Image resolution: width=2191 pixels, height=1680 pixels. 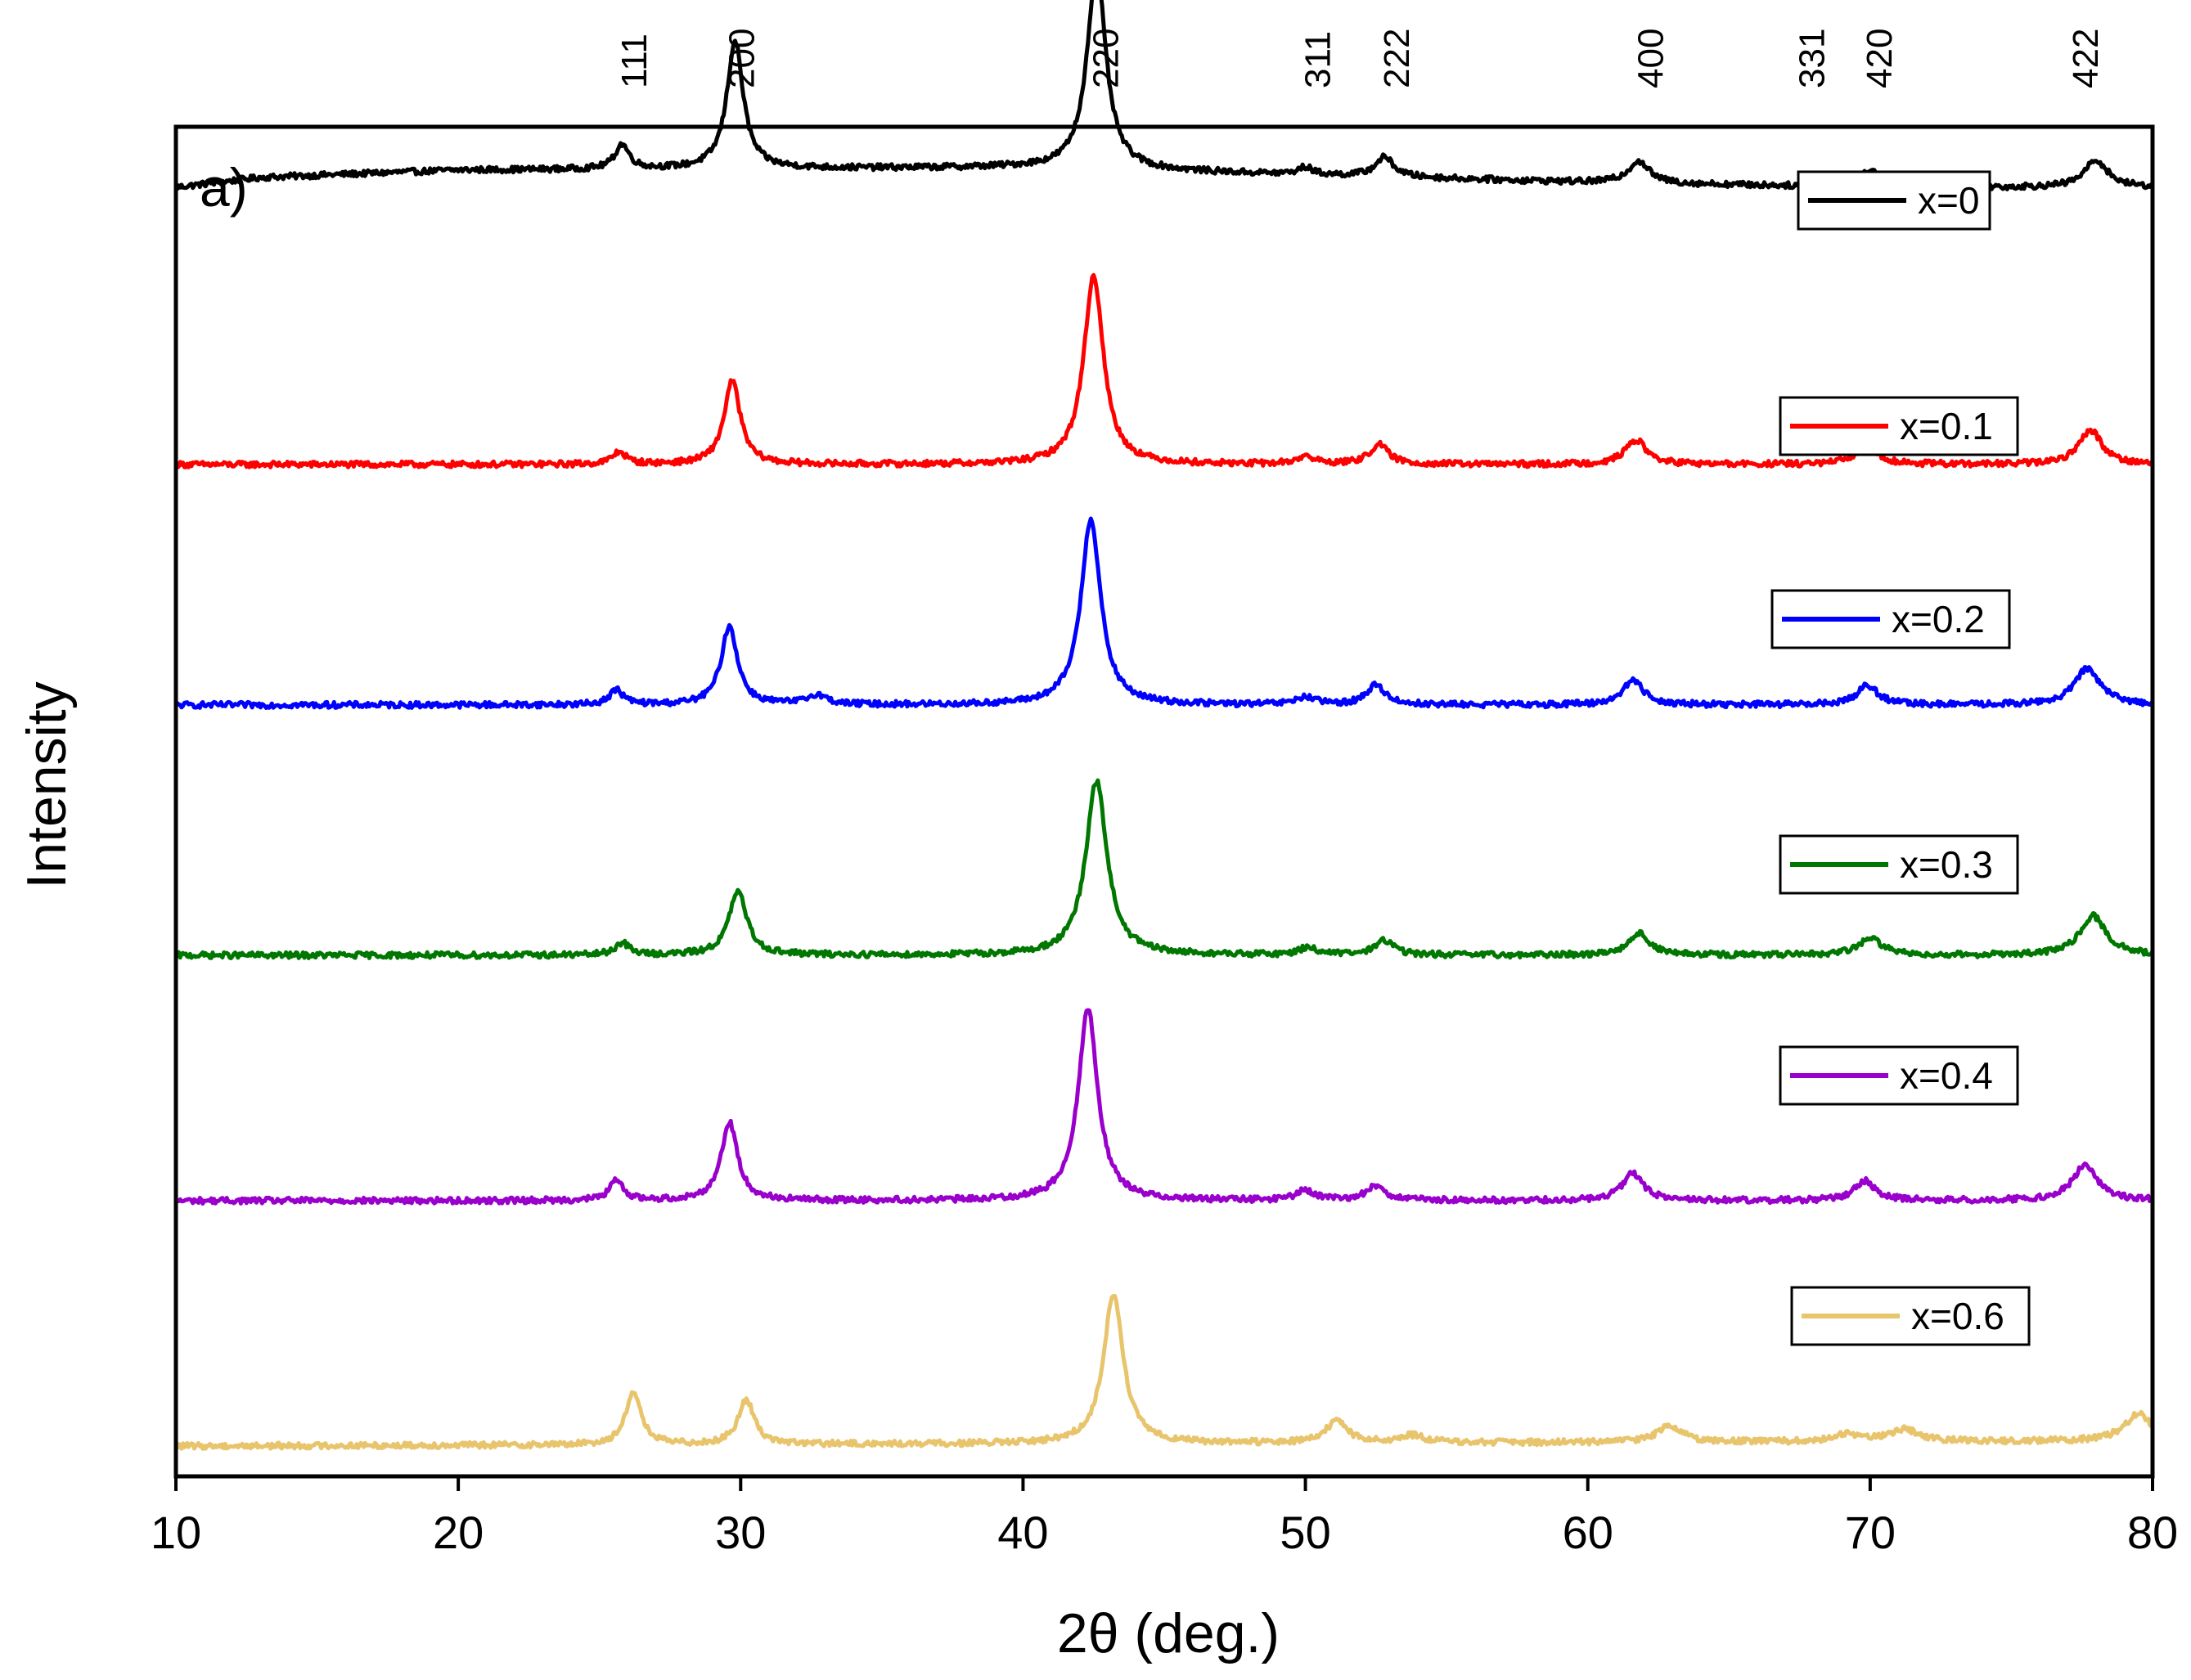 I want to click on x-tick-label: 30, so click(x=740, y=1532).